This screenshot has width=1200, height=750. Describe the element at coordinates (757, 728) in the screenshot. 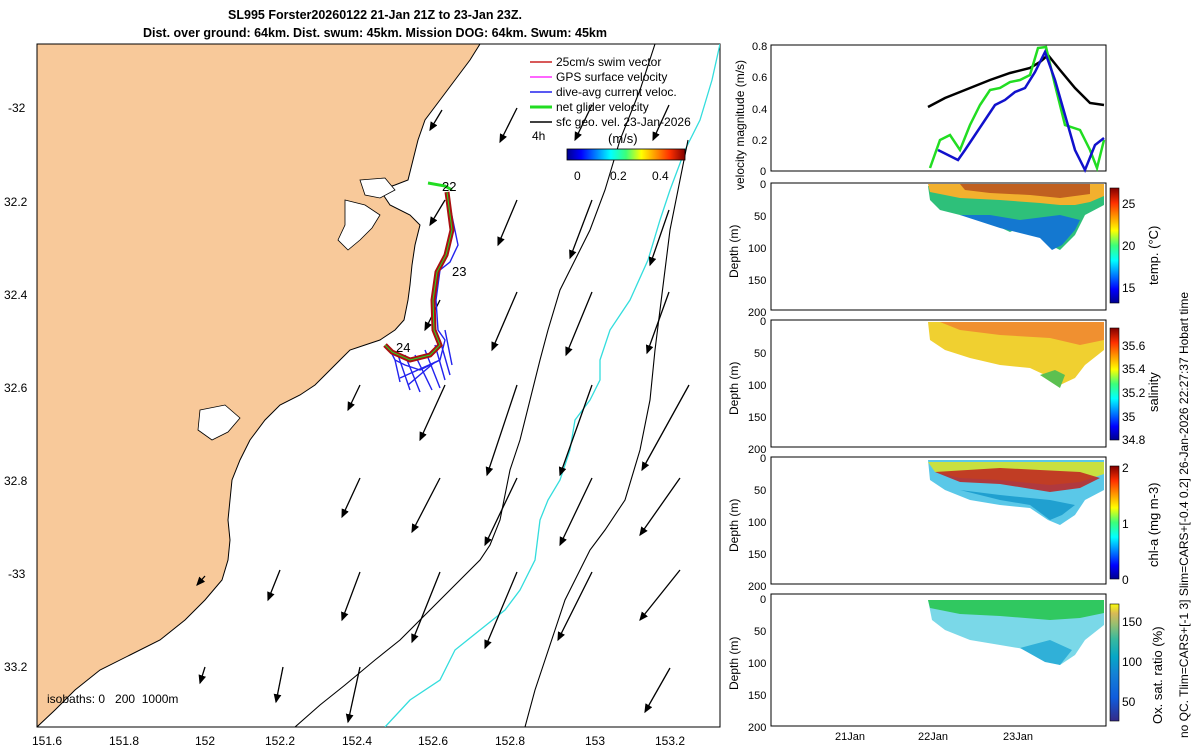

I see `oxy-ytick: 200` at that location.